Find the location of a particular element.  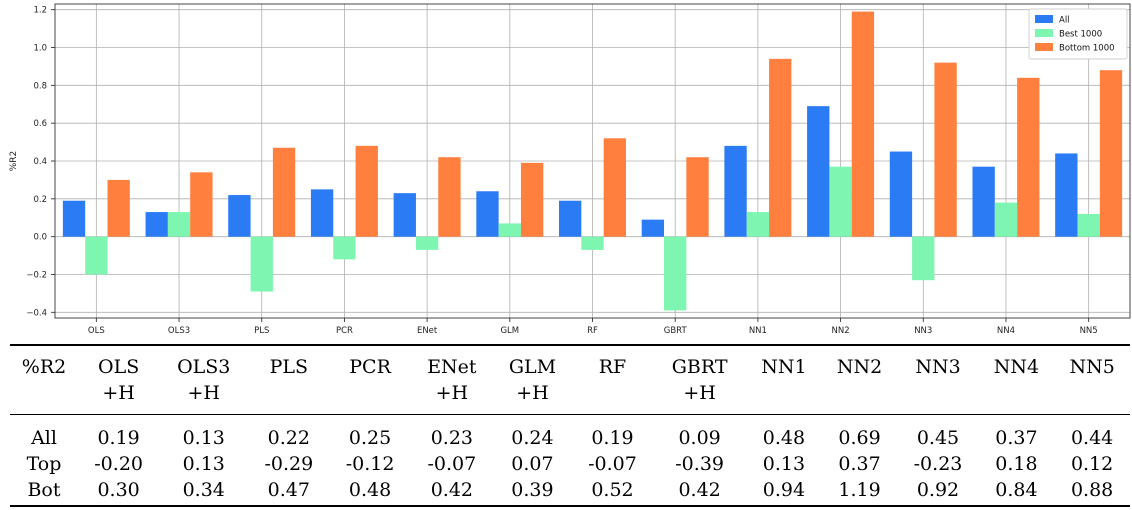

table-cell: -0.39 is located at coordinates (699, 464).